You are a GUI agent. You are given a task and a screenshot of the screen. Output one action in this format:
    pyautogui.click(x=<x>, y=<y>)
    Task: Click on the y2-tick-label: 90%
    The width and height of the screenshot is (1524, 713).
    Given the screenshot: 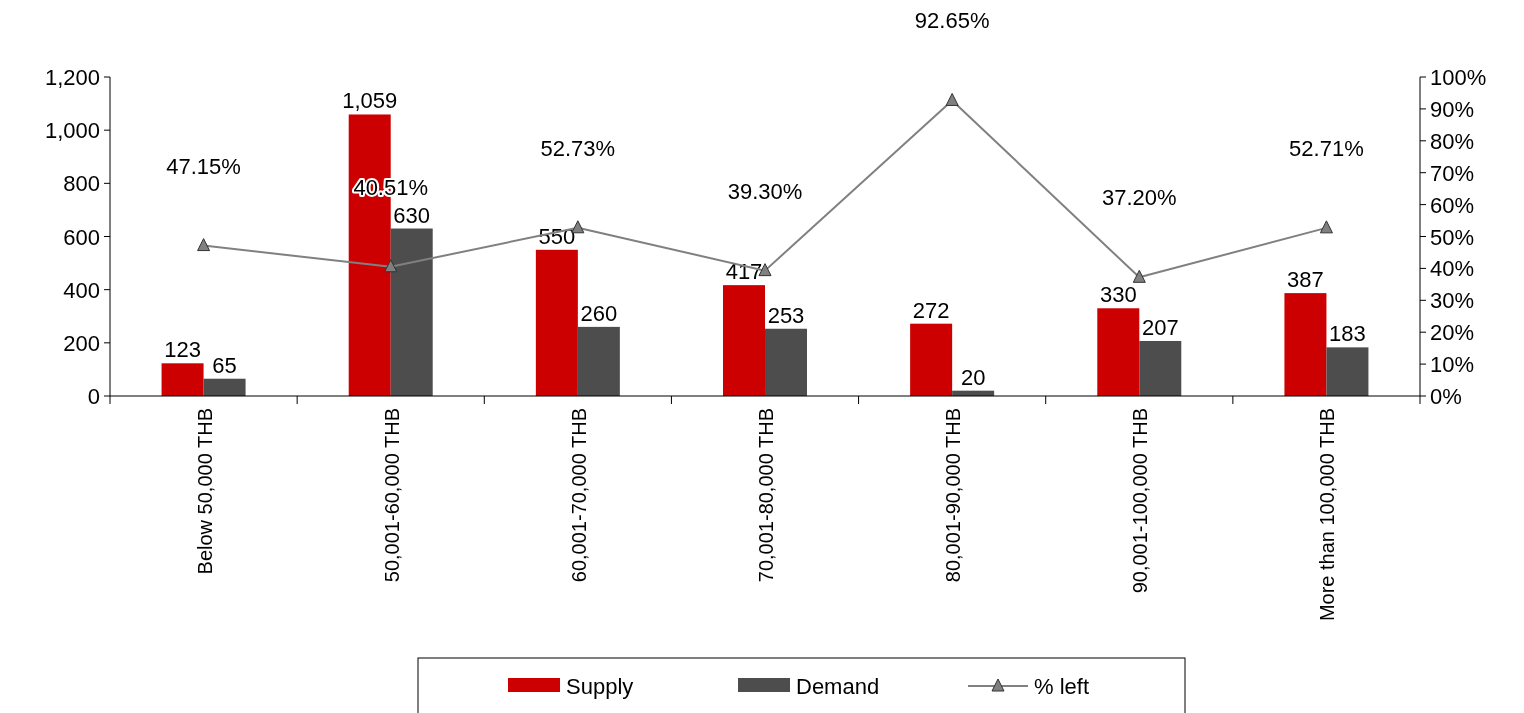 What is the action you would take?
    pyautogui.click(x=1452, y=109)
    